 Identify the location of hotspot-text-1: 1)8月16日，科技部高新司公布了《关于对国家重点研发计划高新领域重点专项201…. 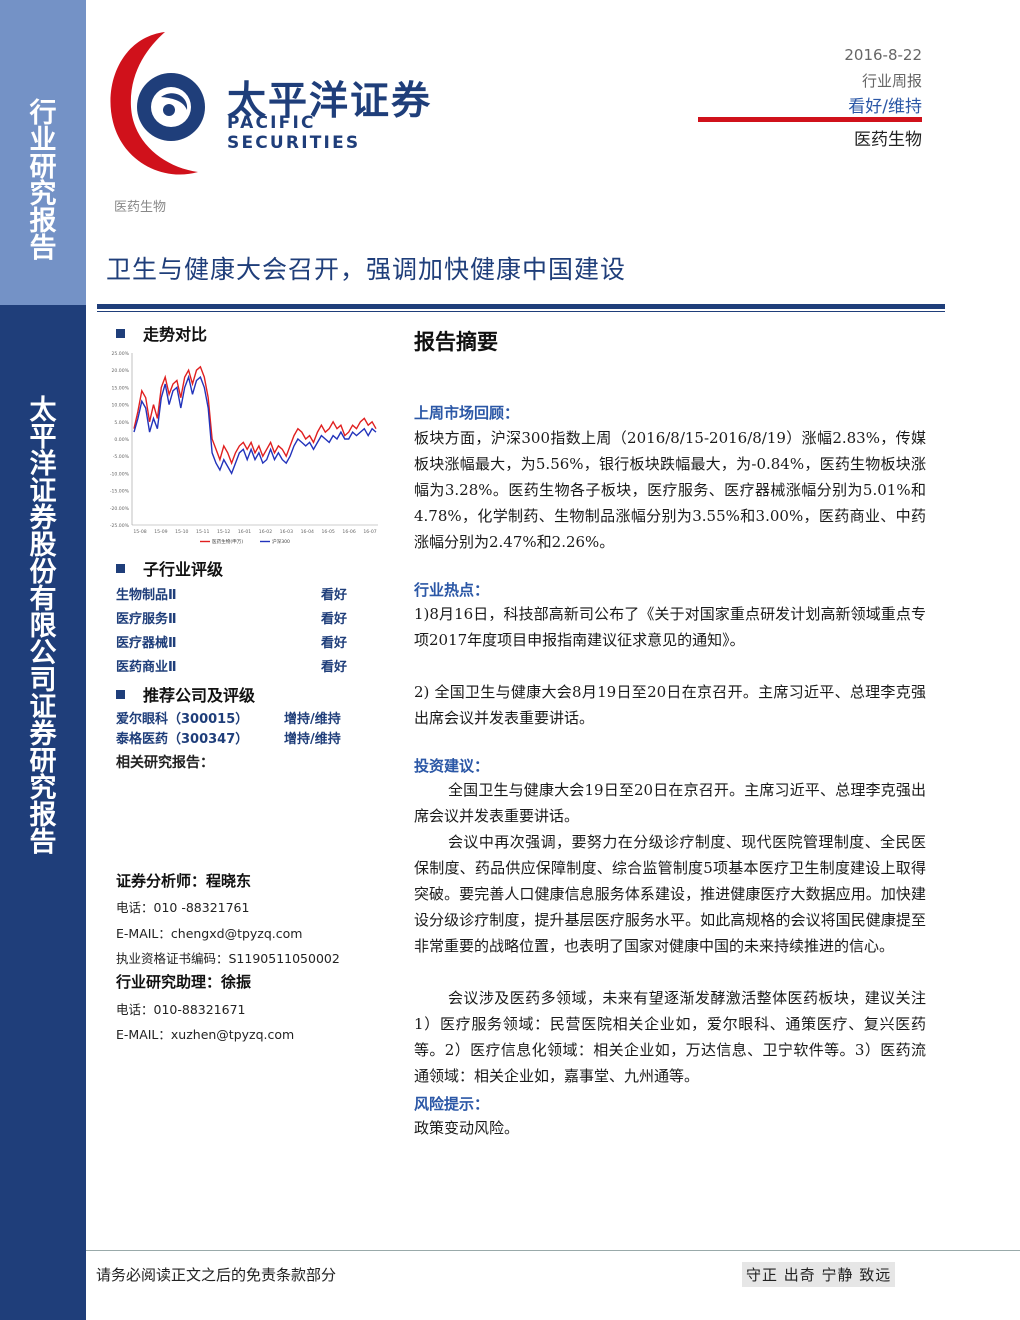
(670, 627).